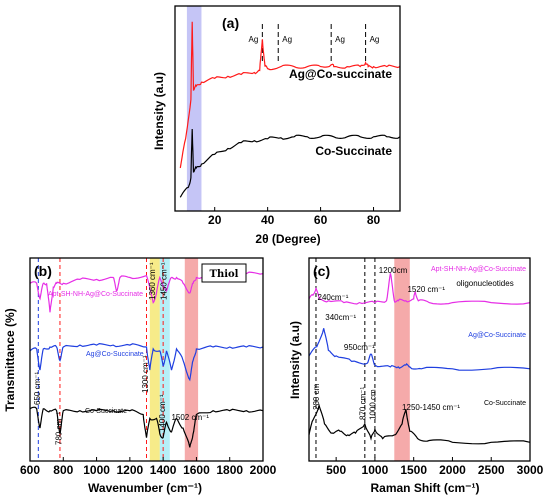 Image resolution: width=550 pixels, height=501 pixels. I want to click on panel-a-tick-label-2: 60, so click(321, 220).